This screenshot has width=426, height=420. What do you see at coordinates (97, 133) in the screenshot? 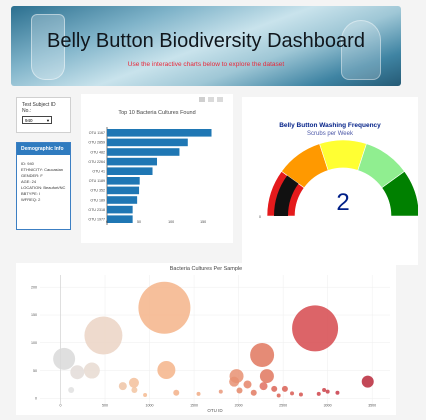
I see `bar-category-label: OTU 1167` at bounding box center [97, 133].